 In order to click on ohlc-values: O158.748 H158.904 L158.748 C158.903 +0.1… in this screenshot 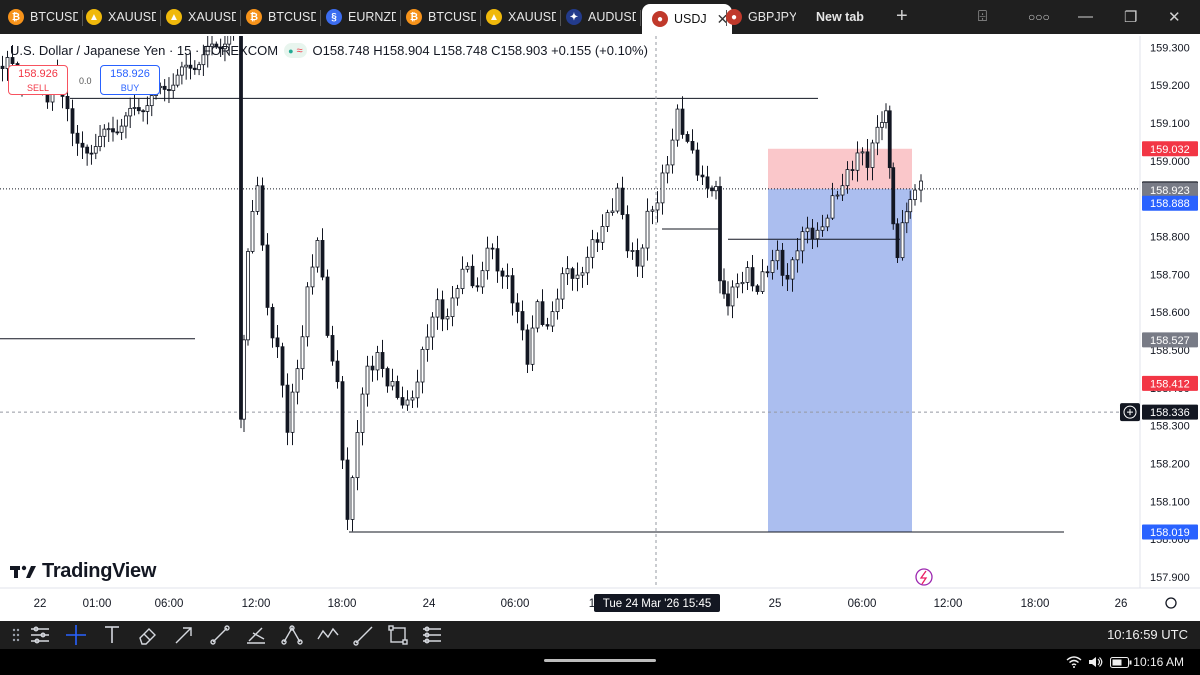, I will do `click(480, 50)`.